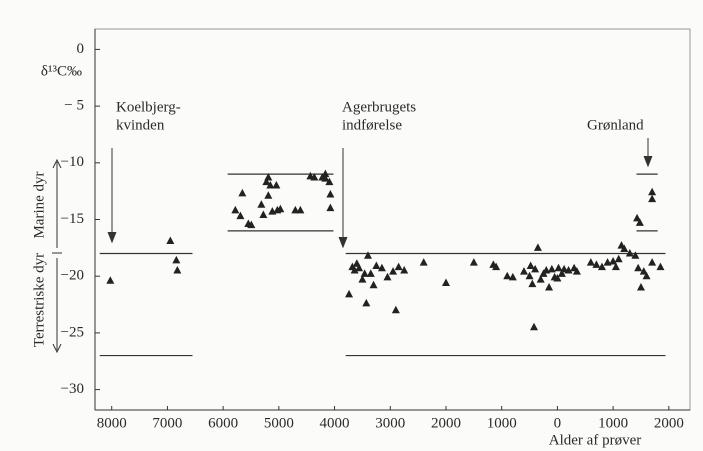 The image size is (703, 451). Describe the element at coordinates (335, 423) in the screenshot. I see `x-tick-label: 4000` at that location.